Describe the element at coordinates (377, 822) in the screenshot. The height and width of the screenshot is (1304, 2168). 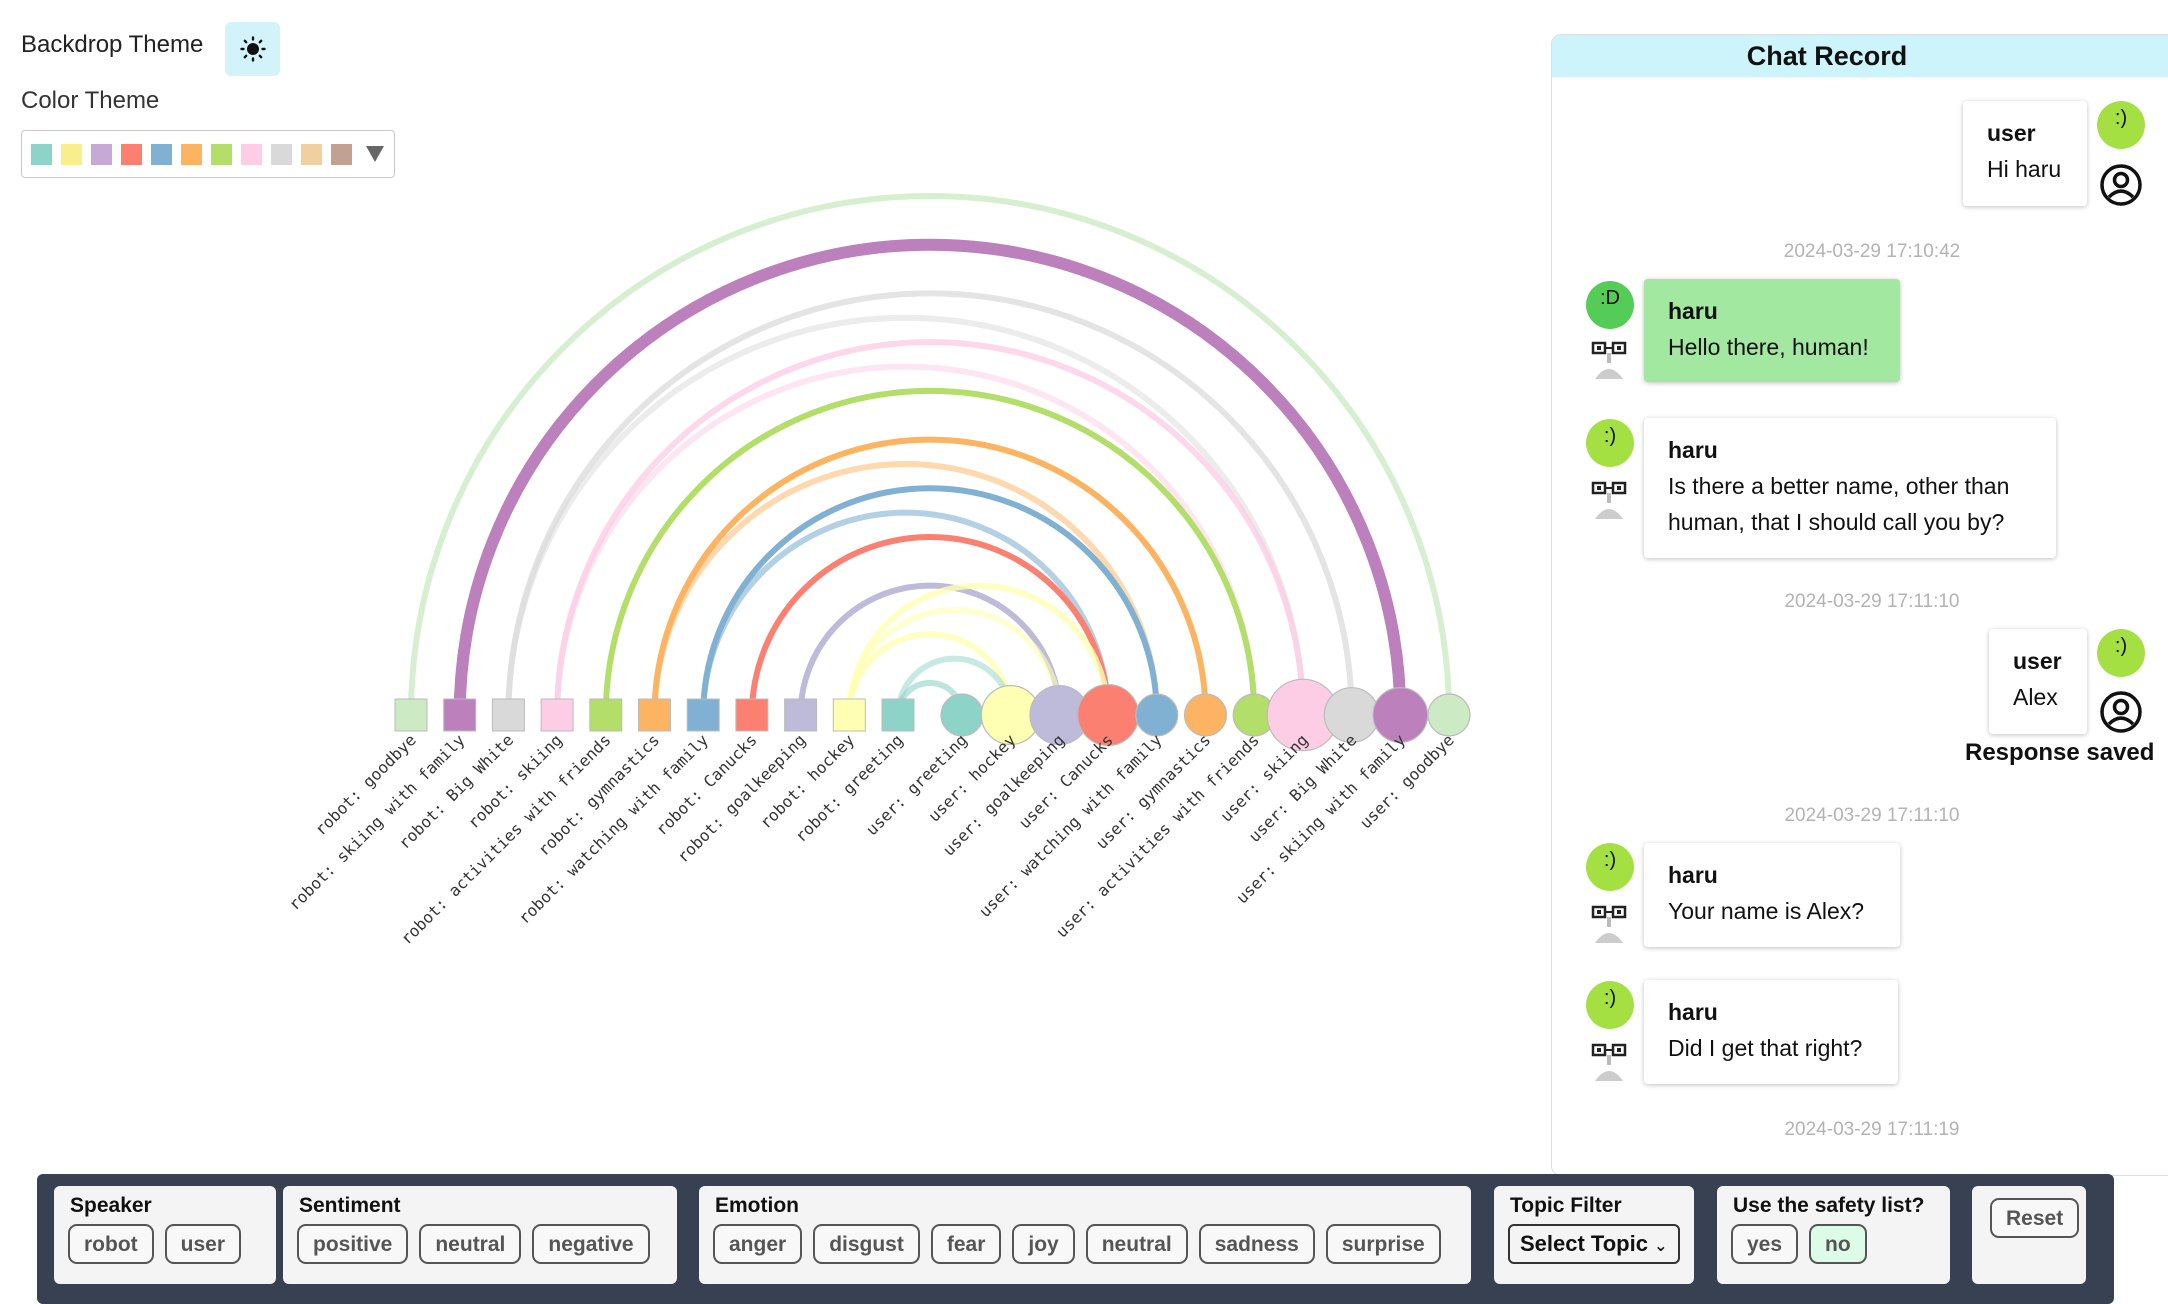
I see `node-label: robot: skiing with family` at that location.